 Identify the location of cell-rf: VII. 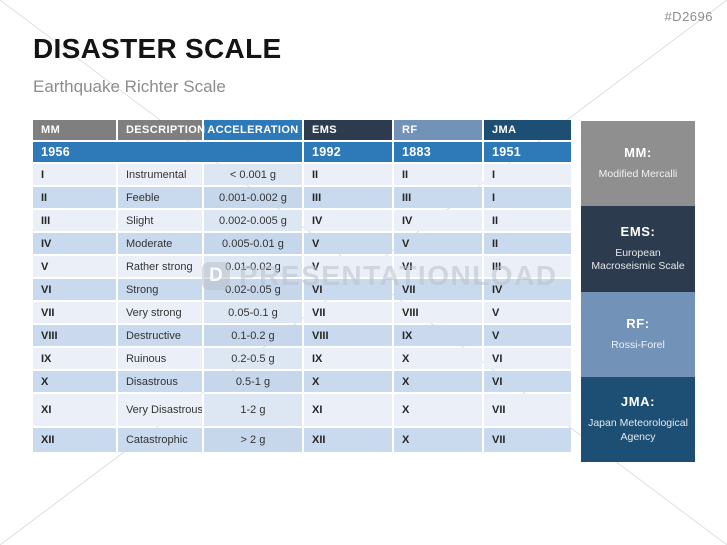
(438, 289).